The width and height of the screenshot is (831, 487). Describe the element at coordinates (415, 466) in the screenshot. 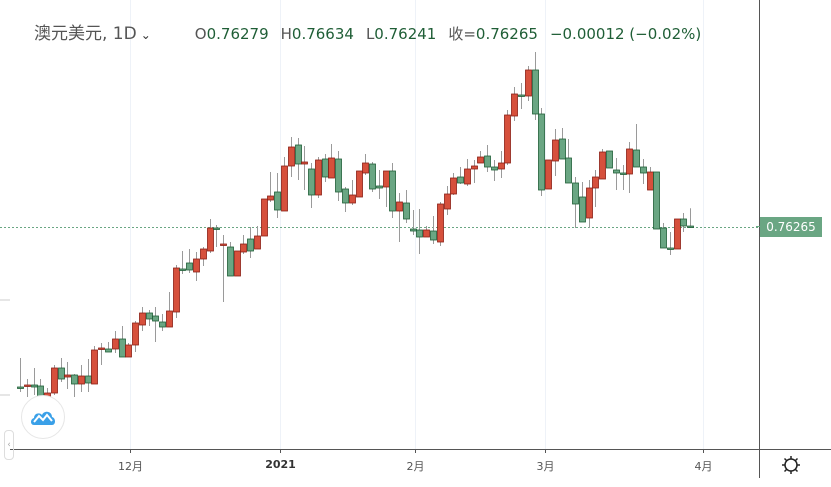

I see `time-axis-label: 2月` at that location.